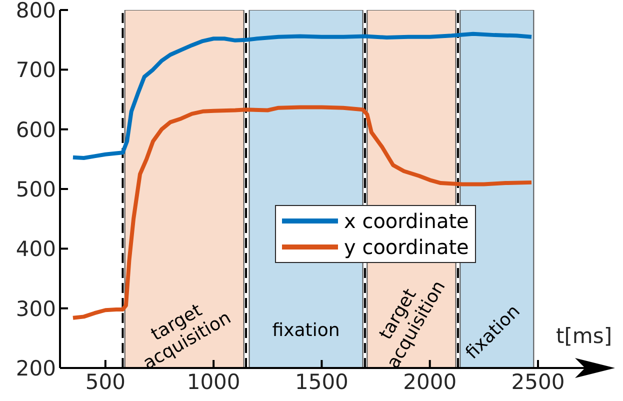  What do you see at coordinates (538, 382) in the screenshot?
I see `x-tick-label: 2500` at bounding box center [538, 382].